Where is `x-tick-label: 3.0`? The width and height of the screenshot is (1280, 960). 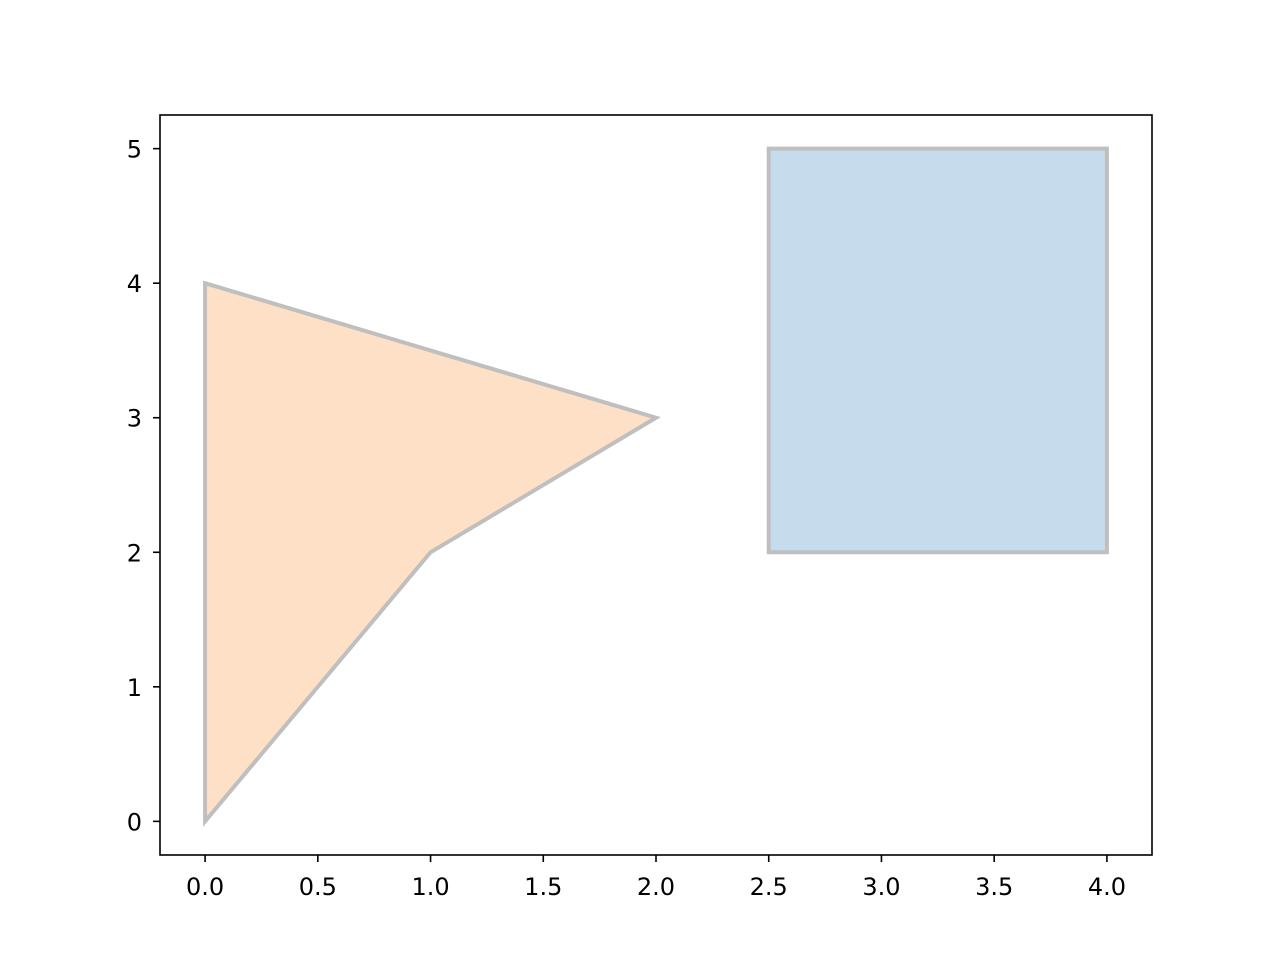
x-tick-label: 3.0 is located at coordinates (881, 887).